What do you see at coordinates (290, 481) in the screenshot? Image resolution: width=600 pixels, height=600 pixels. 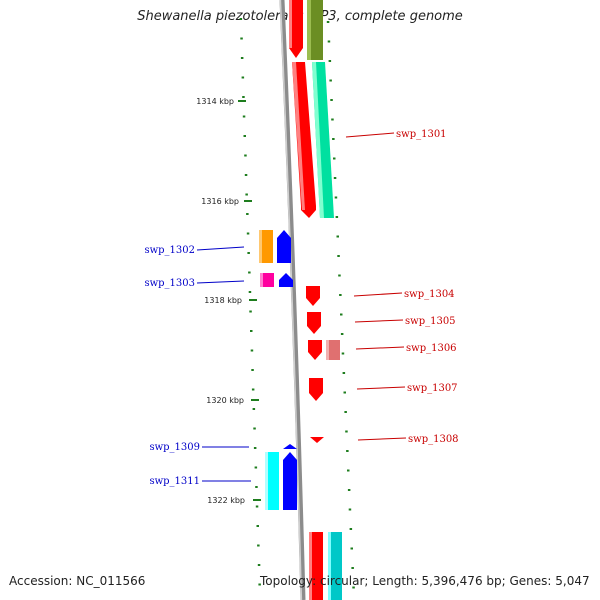 I see `gene-swp_1311-cds` at bounding box center [290, 481].